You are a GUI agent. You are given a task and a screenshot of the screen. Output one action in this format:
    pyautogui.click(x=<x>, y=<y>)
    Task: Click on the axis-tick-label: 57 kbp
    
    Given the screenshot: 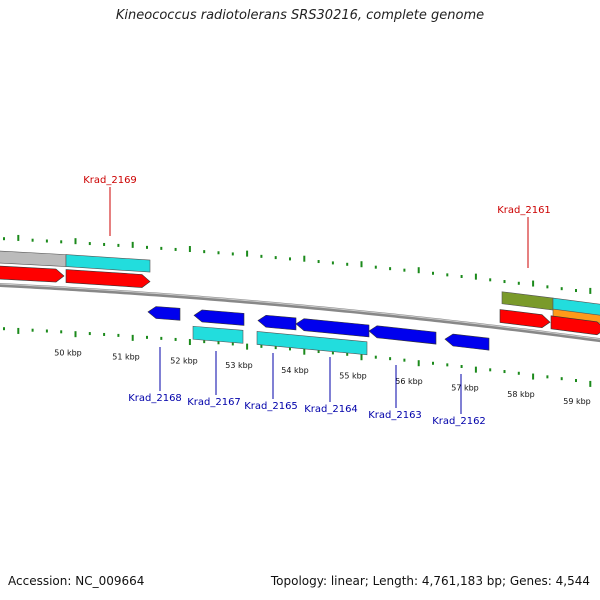 What is the action you would take?
    pyautogui.click(x=465, y=387)
    